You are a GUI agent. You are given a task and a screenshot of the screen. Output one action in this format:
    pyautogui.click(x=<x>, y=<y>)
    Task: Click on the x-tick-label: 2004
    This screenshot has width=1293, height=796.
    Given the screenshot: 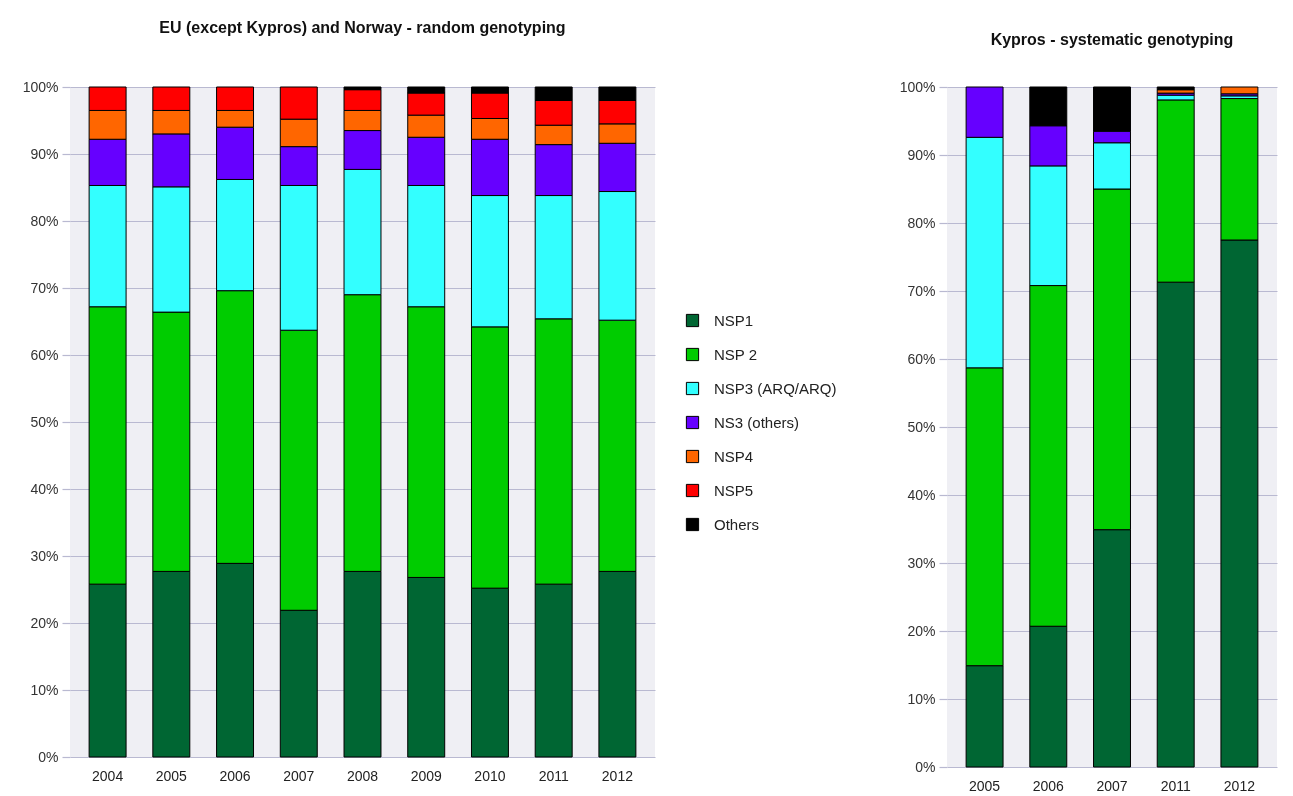 What is the action you would take?
    pyautogui.click(x=108, y=775)
    